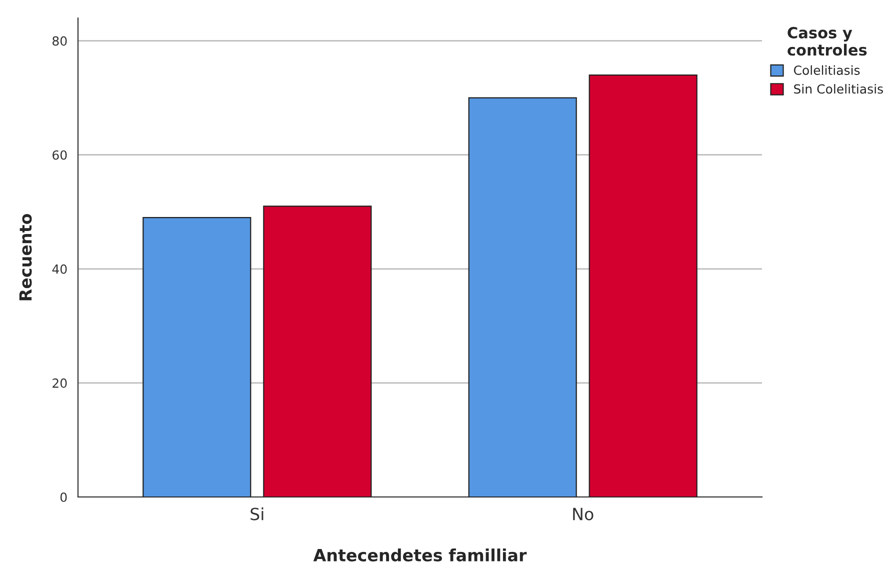  Describe the element at coordinates (59, 269) in the screenshot. I see `y-tick-label: 40` at that location.